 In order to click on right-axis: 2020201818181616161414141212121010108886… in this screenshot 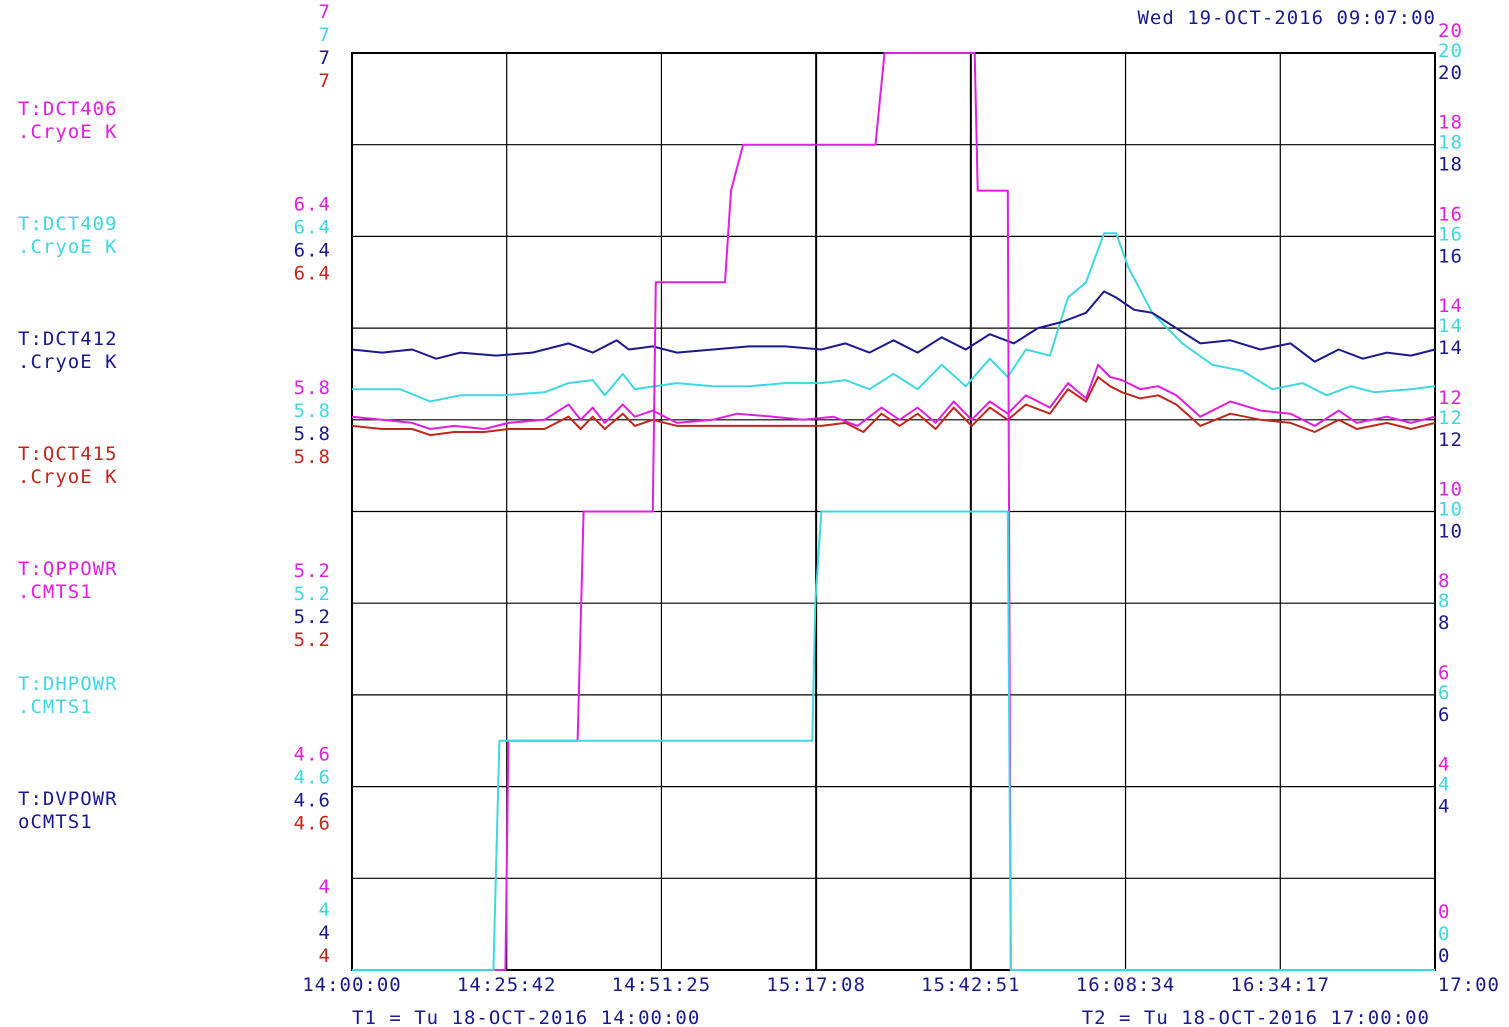, I will do `click(1450, 493)`.